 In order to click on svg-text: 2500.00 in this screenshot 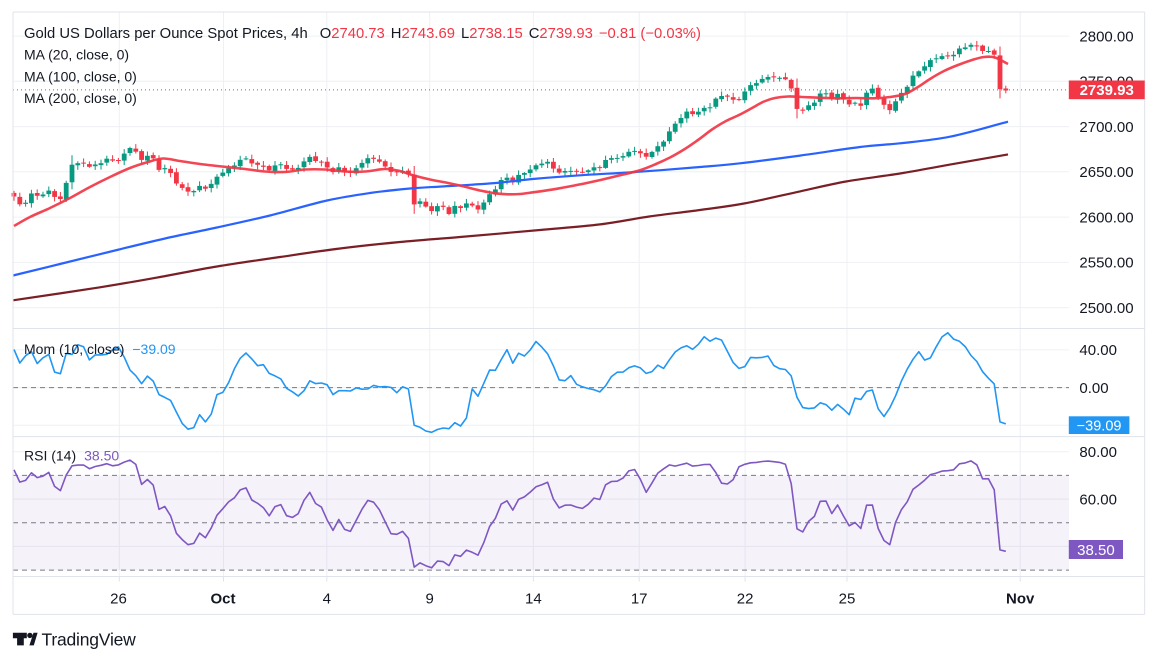, I will do `click(1106, 308)`.